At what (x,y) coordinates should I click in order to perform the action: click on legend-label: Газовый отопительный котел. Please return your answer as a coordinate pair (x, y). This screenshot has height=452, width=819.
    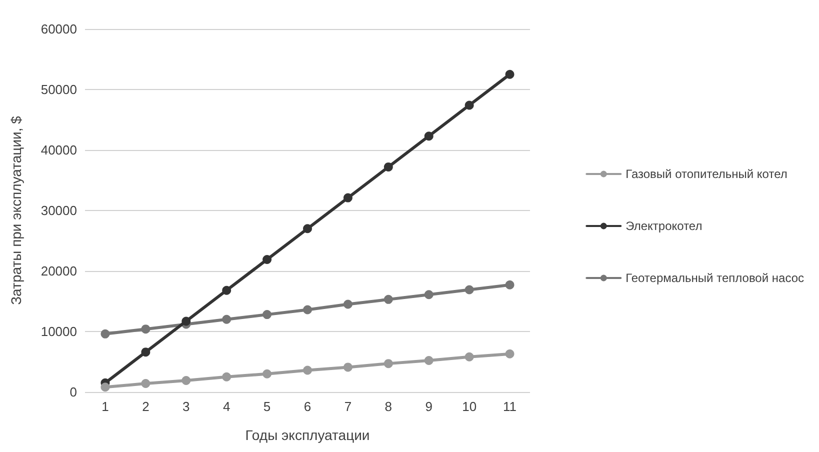
    Looking at the image, I should click on (707, 174).